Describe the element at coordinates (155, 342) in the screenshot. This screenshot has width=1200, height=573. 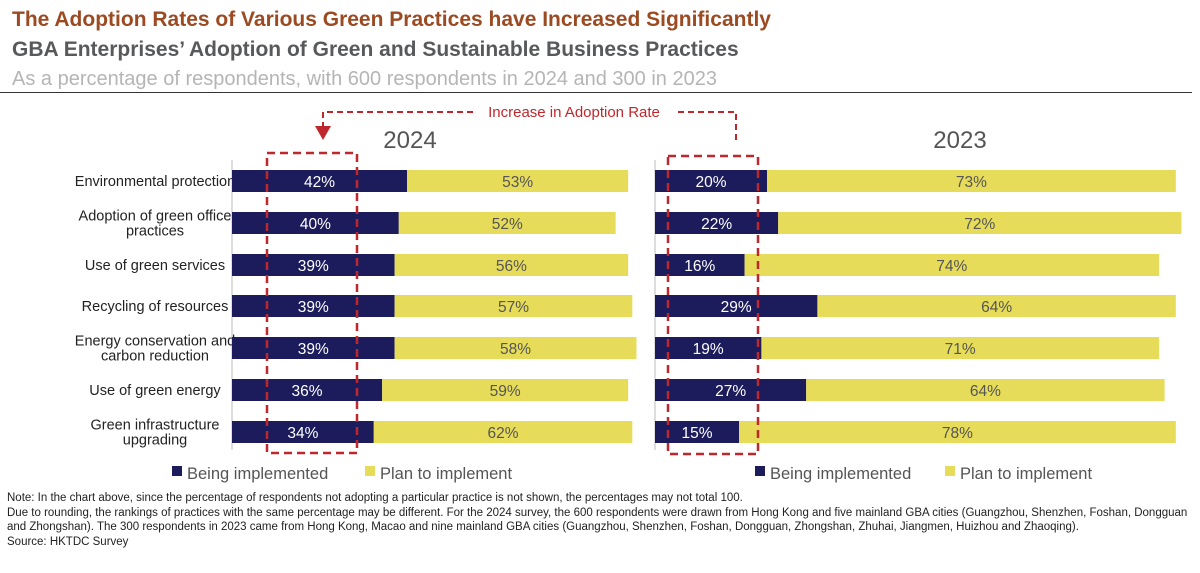
I see `category-label: Energy conservation and` at that location.